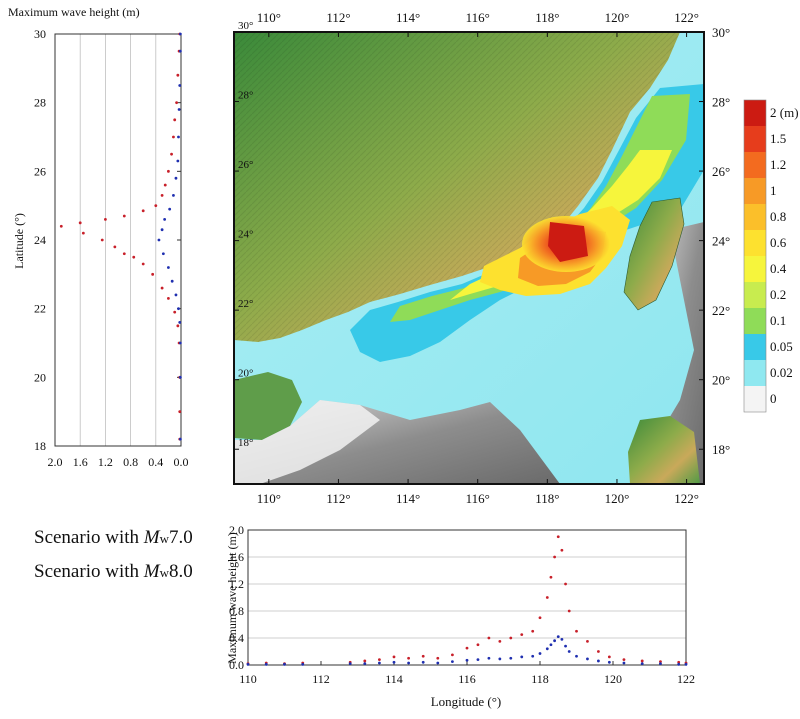 The height and width of the screenshot is (719, 800). What do you see at coordinates (232, 598) in the screenshot?
I see `bottom-y-axis-label: Maximum wave height (m)` at bounding box center [232, 598].